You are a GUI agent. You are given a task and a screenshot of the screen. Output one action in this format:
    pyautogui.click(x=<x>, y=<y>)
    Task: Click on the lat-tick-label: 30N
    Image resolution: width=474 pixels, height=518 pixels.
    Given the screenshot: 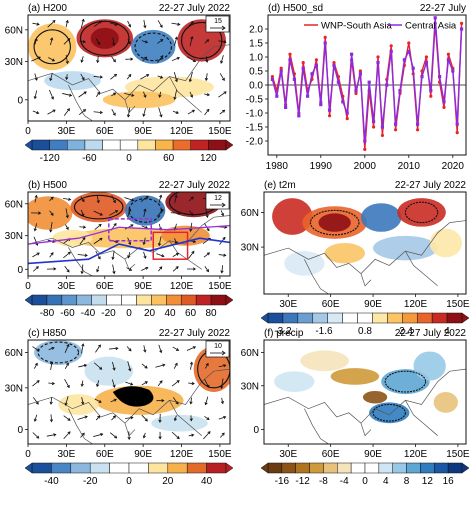 What is the action you would take?
    pyautogui.click(x=14, y=388)
    